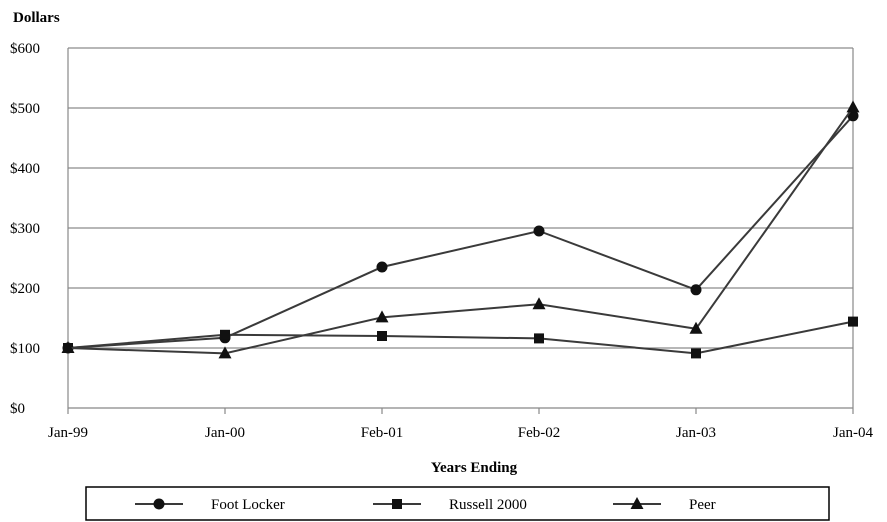  What do you see at coordinates (25, 349) in the screenshot?
I see `y-tick-label: $100` at bounding box center [25, 349].